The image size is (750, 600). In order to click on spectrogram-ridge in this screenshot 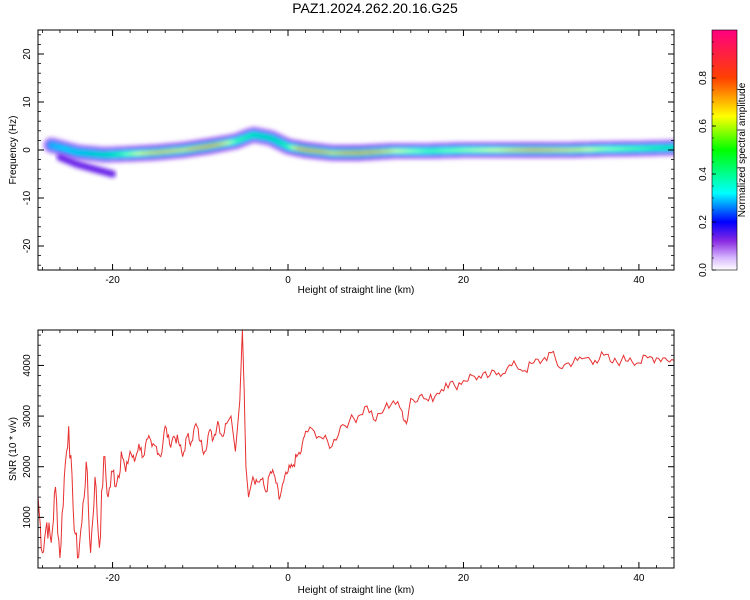, I will do `click(358, 144)`.